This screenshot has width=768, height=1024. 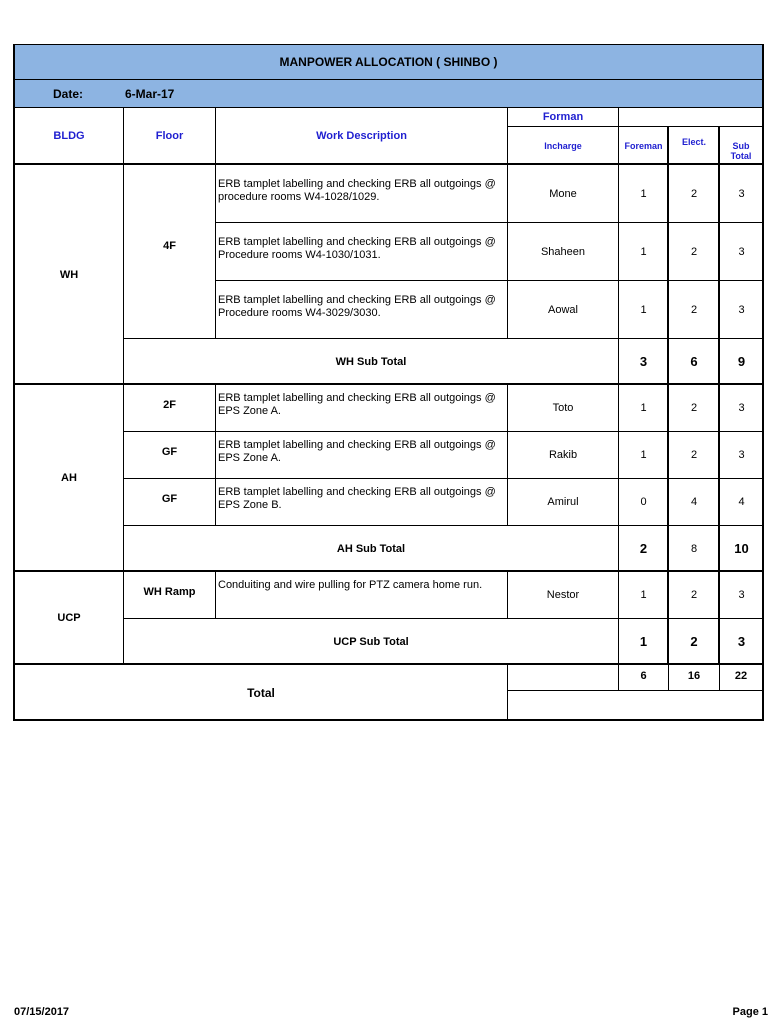 What do you see at coordinates (388, 62) in the screenshot?
I see `sheet-title: MANPOWER ALLOCATION ( SHINBO )` at bounding box center [388, 62].